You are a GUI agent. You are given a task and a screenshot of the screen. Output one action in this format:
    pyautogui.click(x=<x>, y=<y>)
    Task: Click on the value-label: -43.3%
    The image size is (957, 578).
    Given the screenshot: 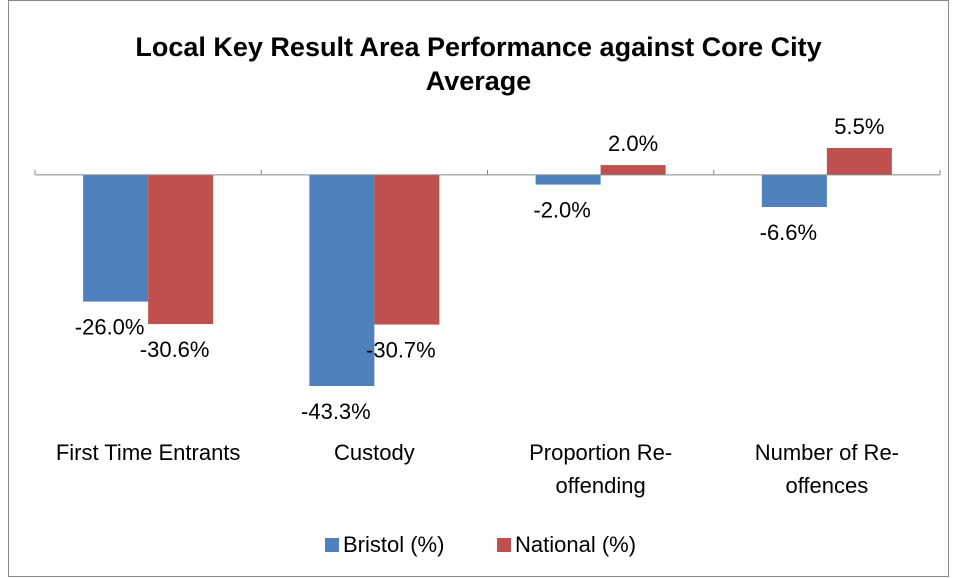 What is the action you would take?
    pyautogui.click(x=336, y=411)
    